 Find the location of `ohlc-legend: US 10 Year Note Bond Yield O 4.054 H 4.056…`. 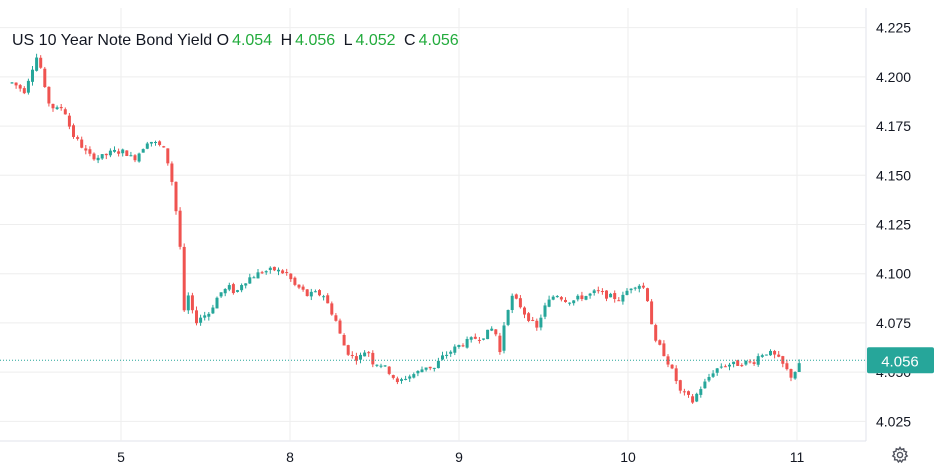

ohlc-legend: US 10 Year Note Bond Yield O 4.054 H 4.056… is located at coordinates (237, 41).